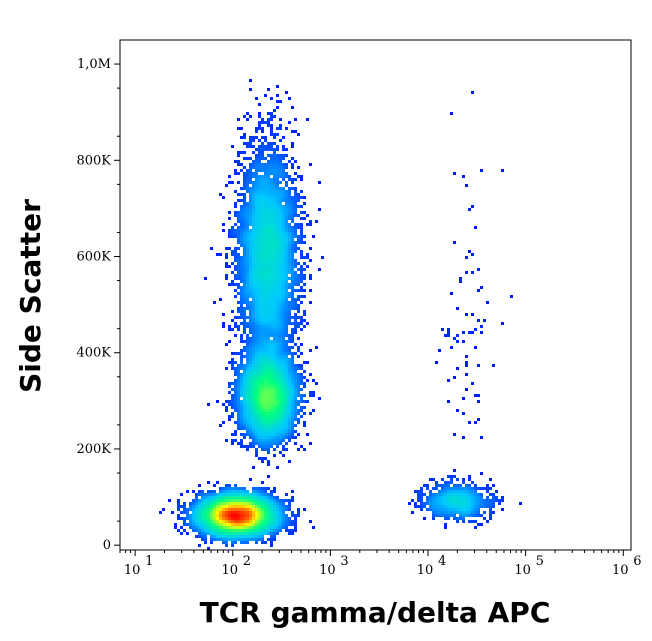 The width and height of the screenshot is (652, 641). Describe the element at coordinates (442, 561) in the screenshot. I see `x-tick-exponent: 4` at that location.